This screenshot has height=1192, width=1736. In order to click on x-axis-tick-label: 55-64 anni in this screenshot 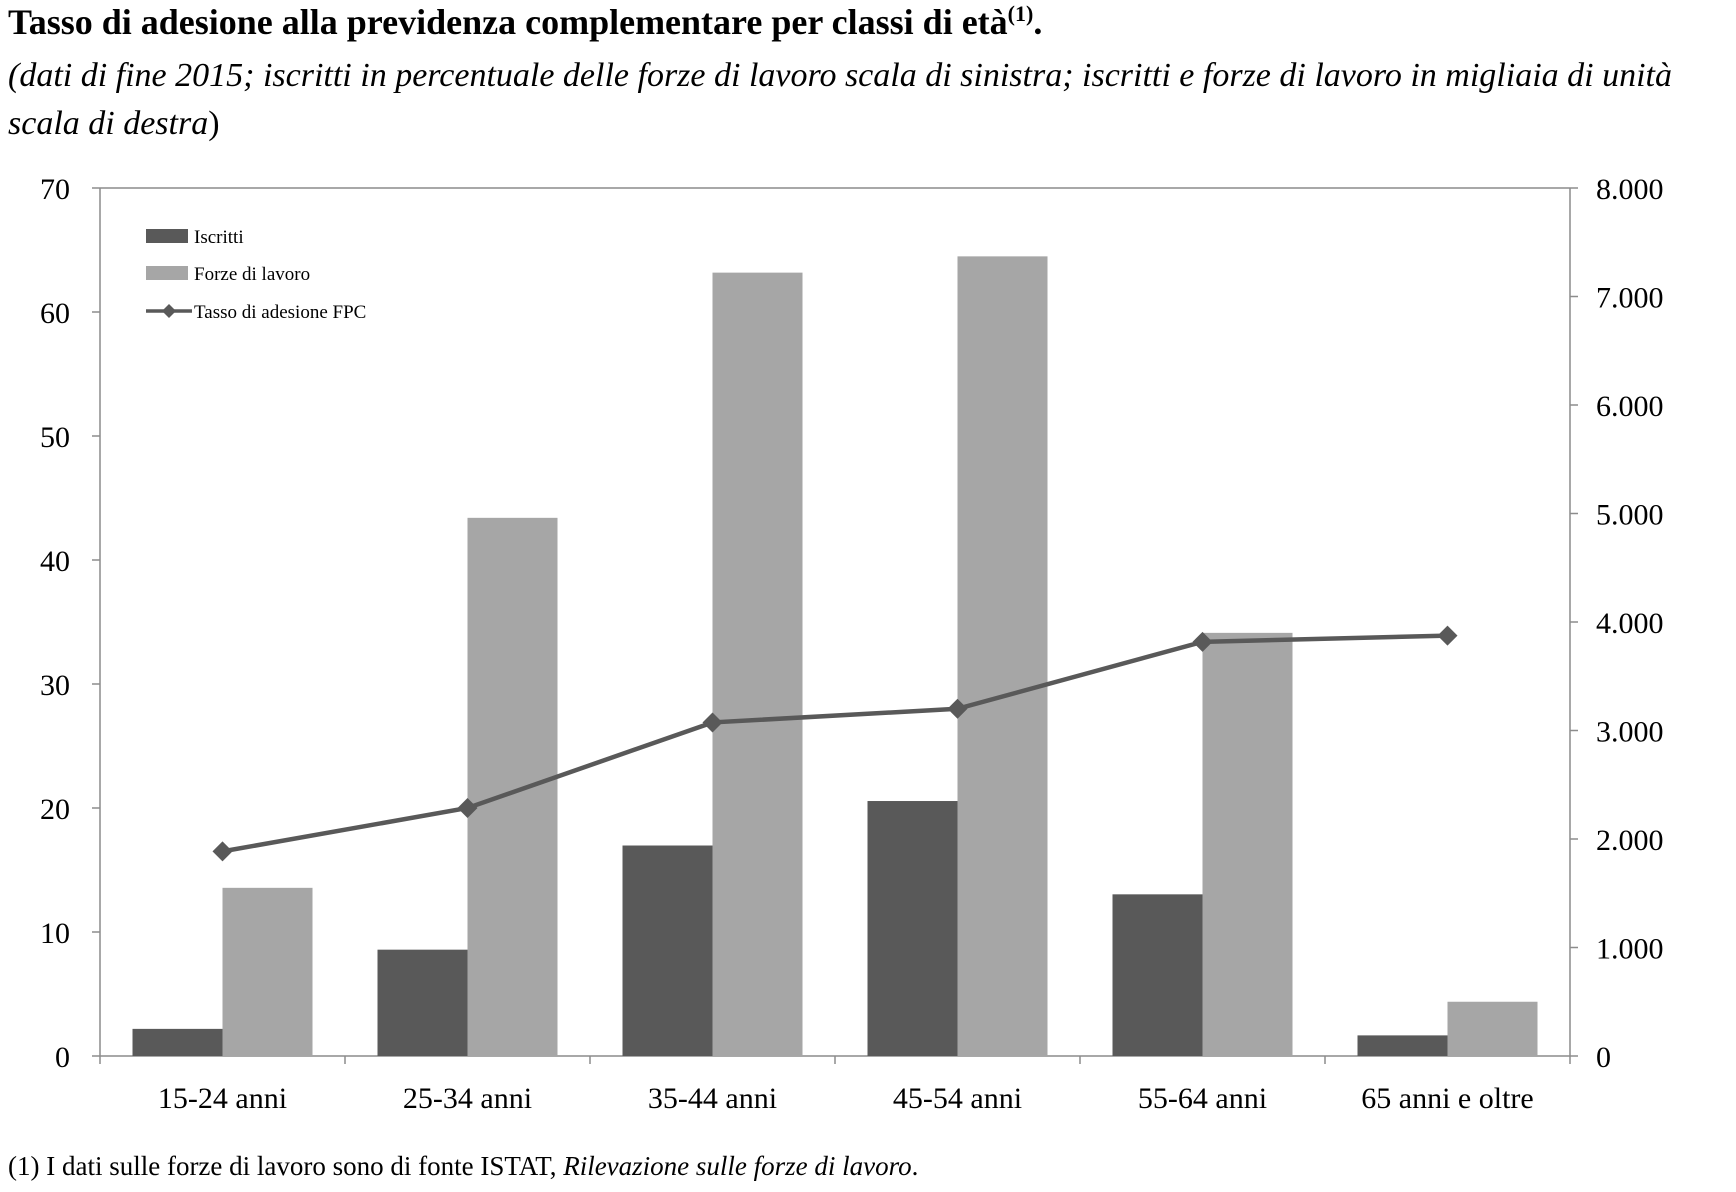, I will do `click(1202, 1098)`.